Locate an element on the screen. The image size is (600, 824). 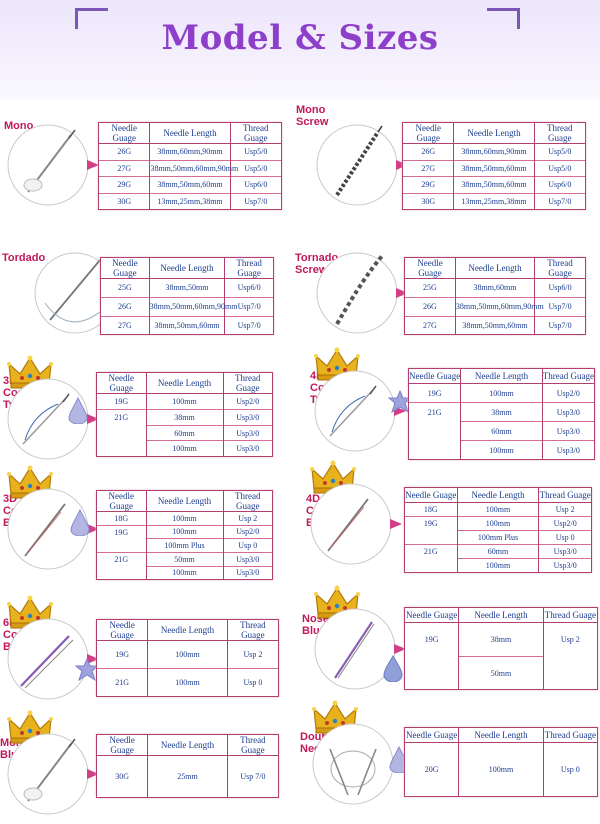
table-cell: 18G is located at coordinates (431, 509).